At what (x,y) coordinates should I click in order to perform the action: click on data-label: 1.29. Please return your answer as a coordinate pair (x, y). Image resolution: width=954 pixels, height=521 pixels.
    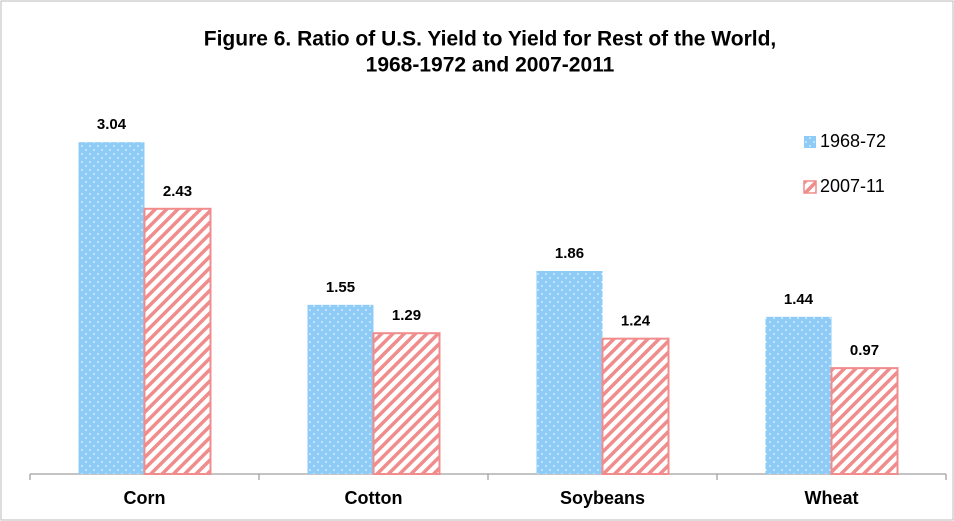
    Looking at the image, I should click on (406, 315).